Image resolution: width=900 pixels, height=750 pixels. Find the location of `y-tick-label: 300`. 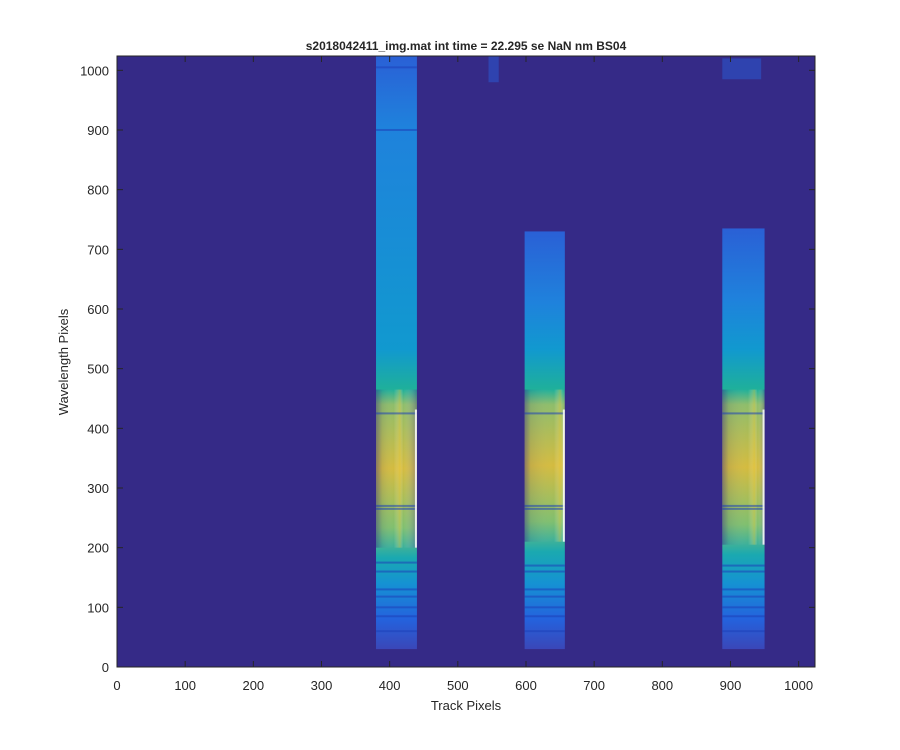

y-tick-label: 300 is located at coordinates (98, 488).